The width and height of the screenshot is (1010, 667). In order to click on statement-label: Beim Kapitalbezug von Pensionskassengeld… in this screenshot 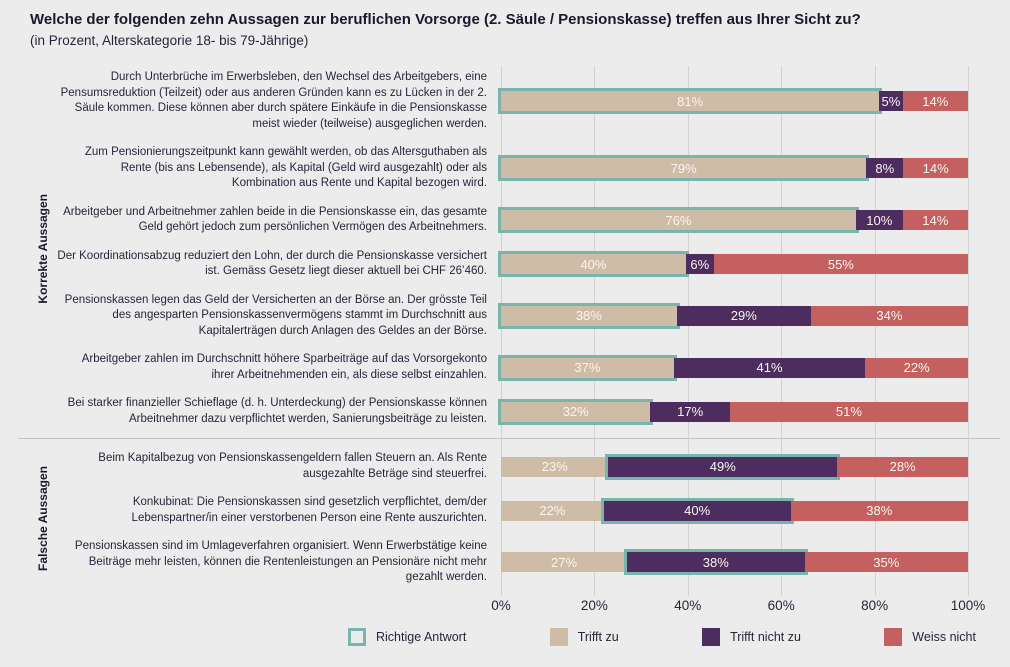, I will do `click(292, 466)`.